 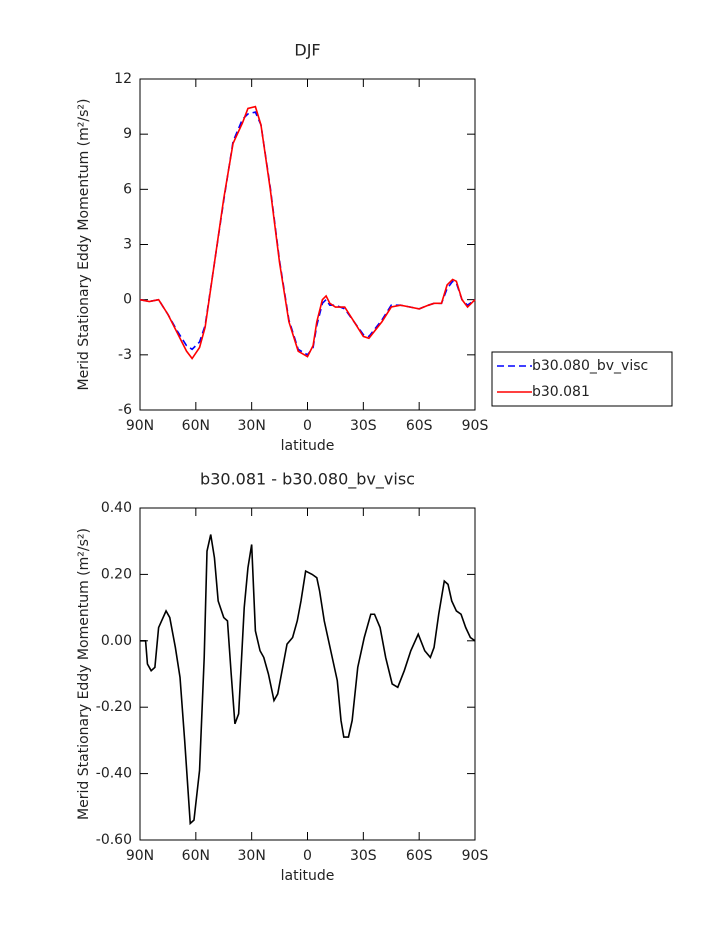 I want to click on y-tick-label: -0.40, so click(x=114, y=774).